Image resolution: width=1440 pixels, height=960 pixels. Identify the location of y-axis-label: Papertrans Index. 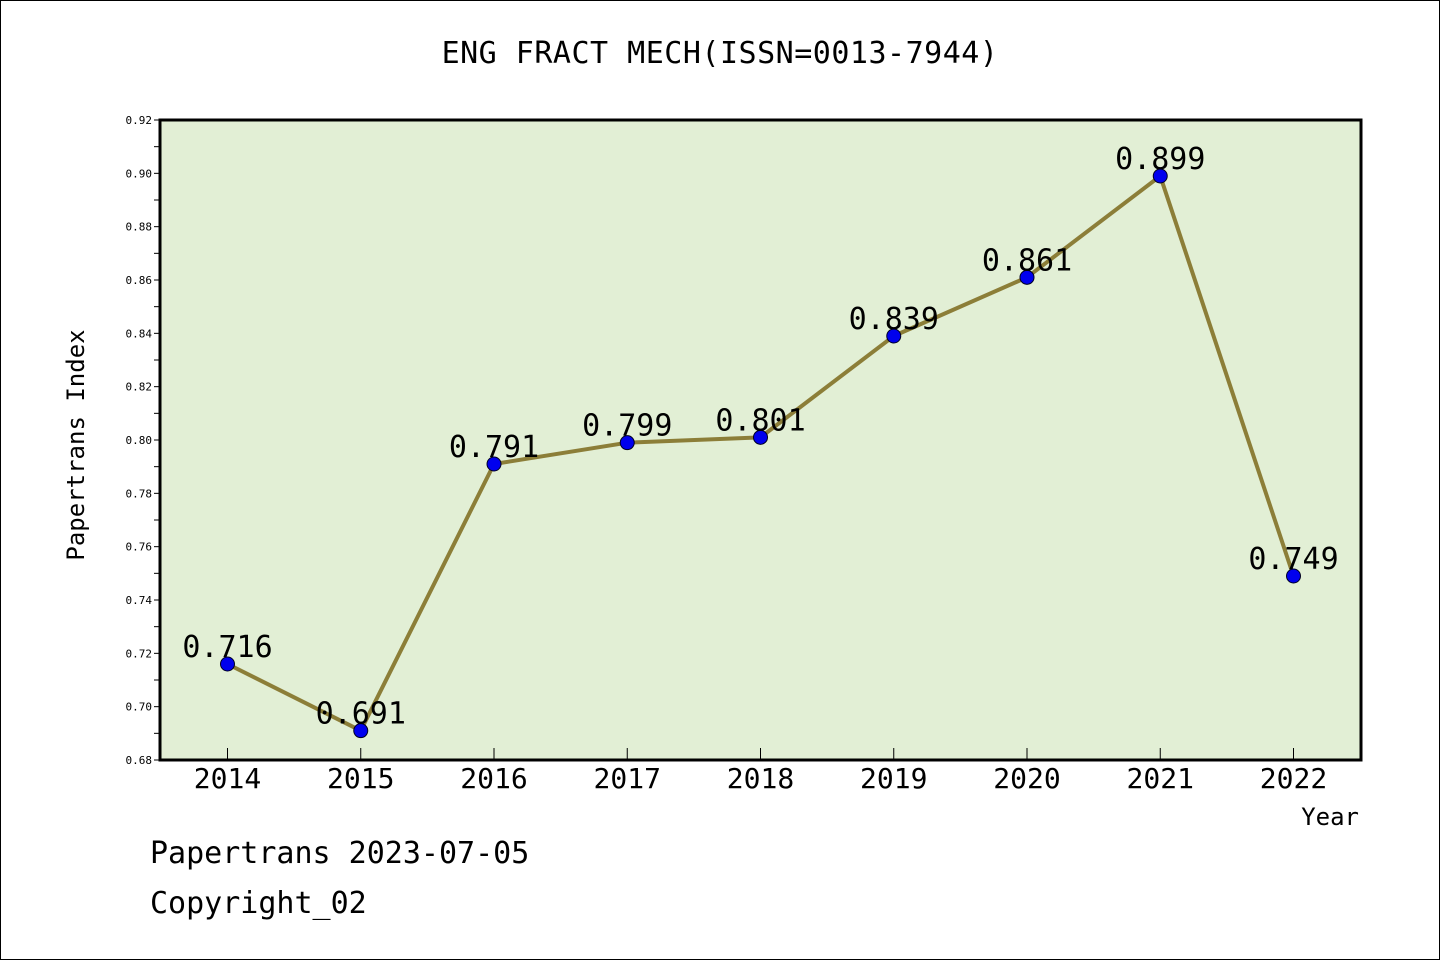
(76, 444).